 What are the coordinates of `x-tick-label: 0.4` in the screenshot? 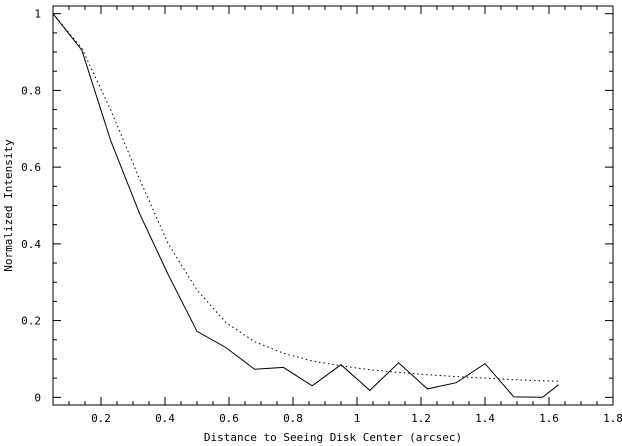 It's located at (165, 418).